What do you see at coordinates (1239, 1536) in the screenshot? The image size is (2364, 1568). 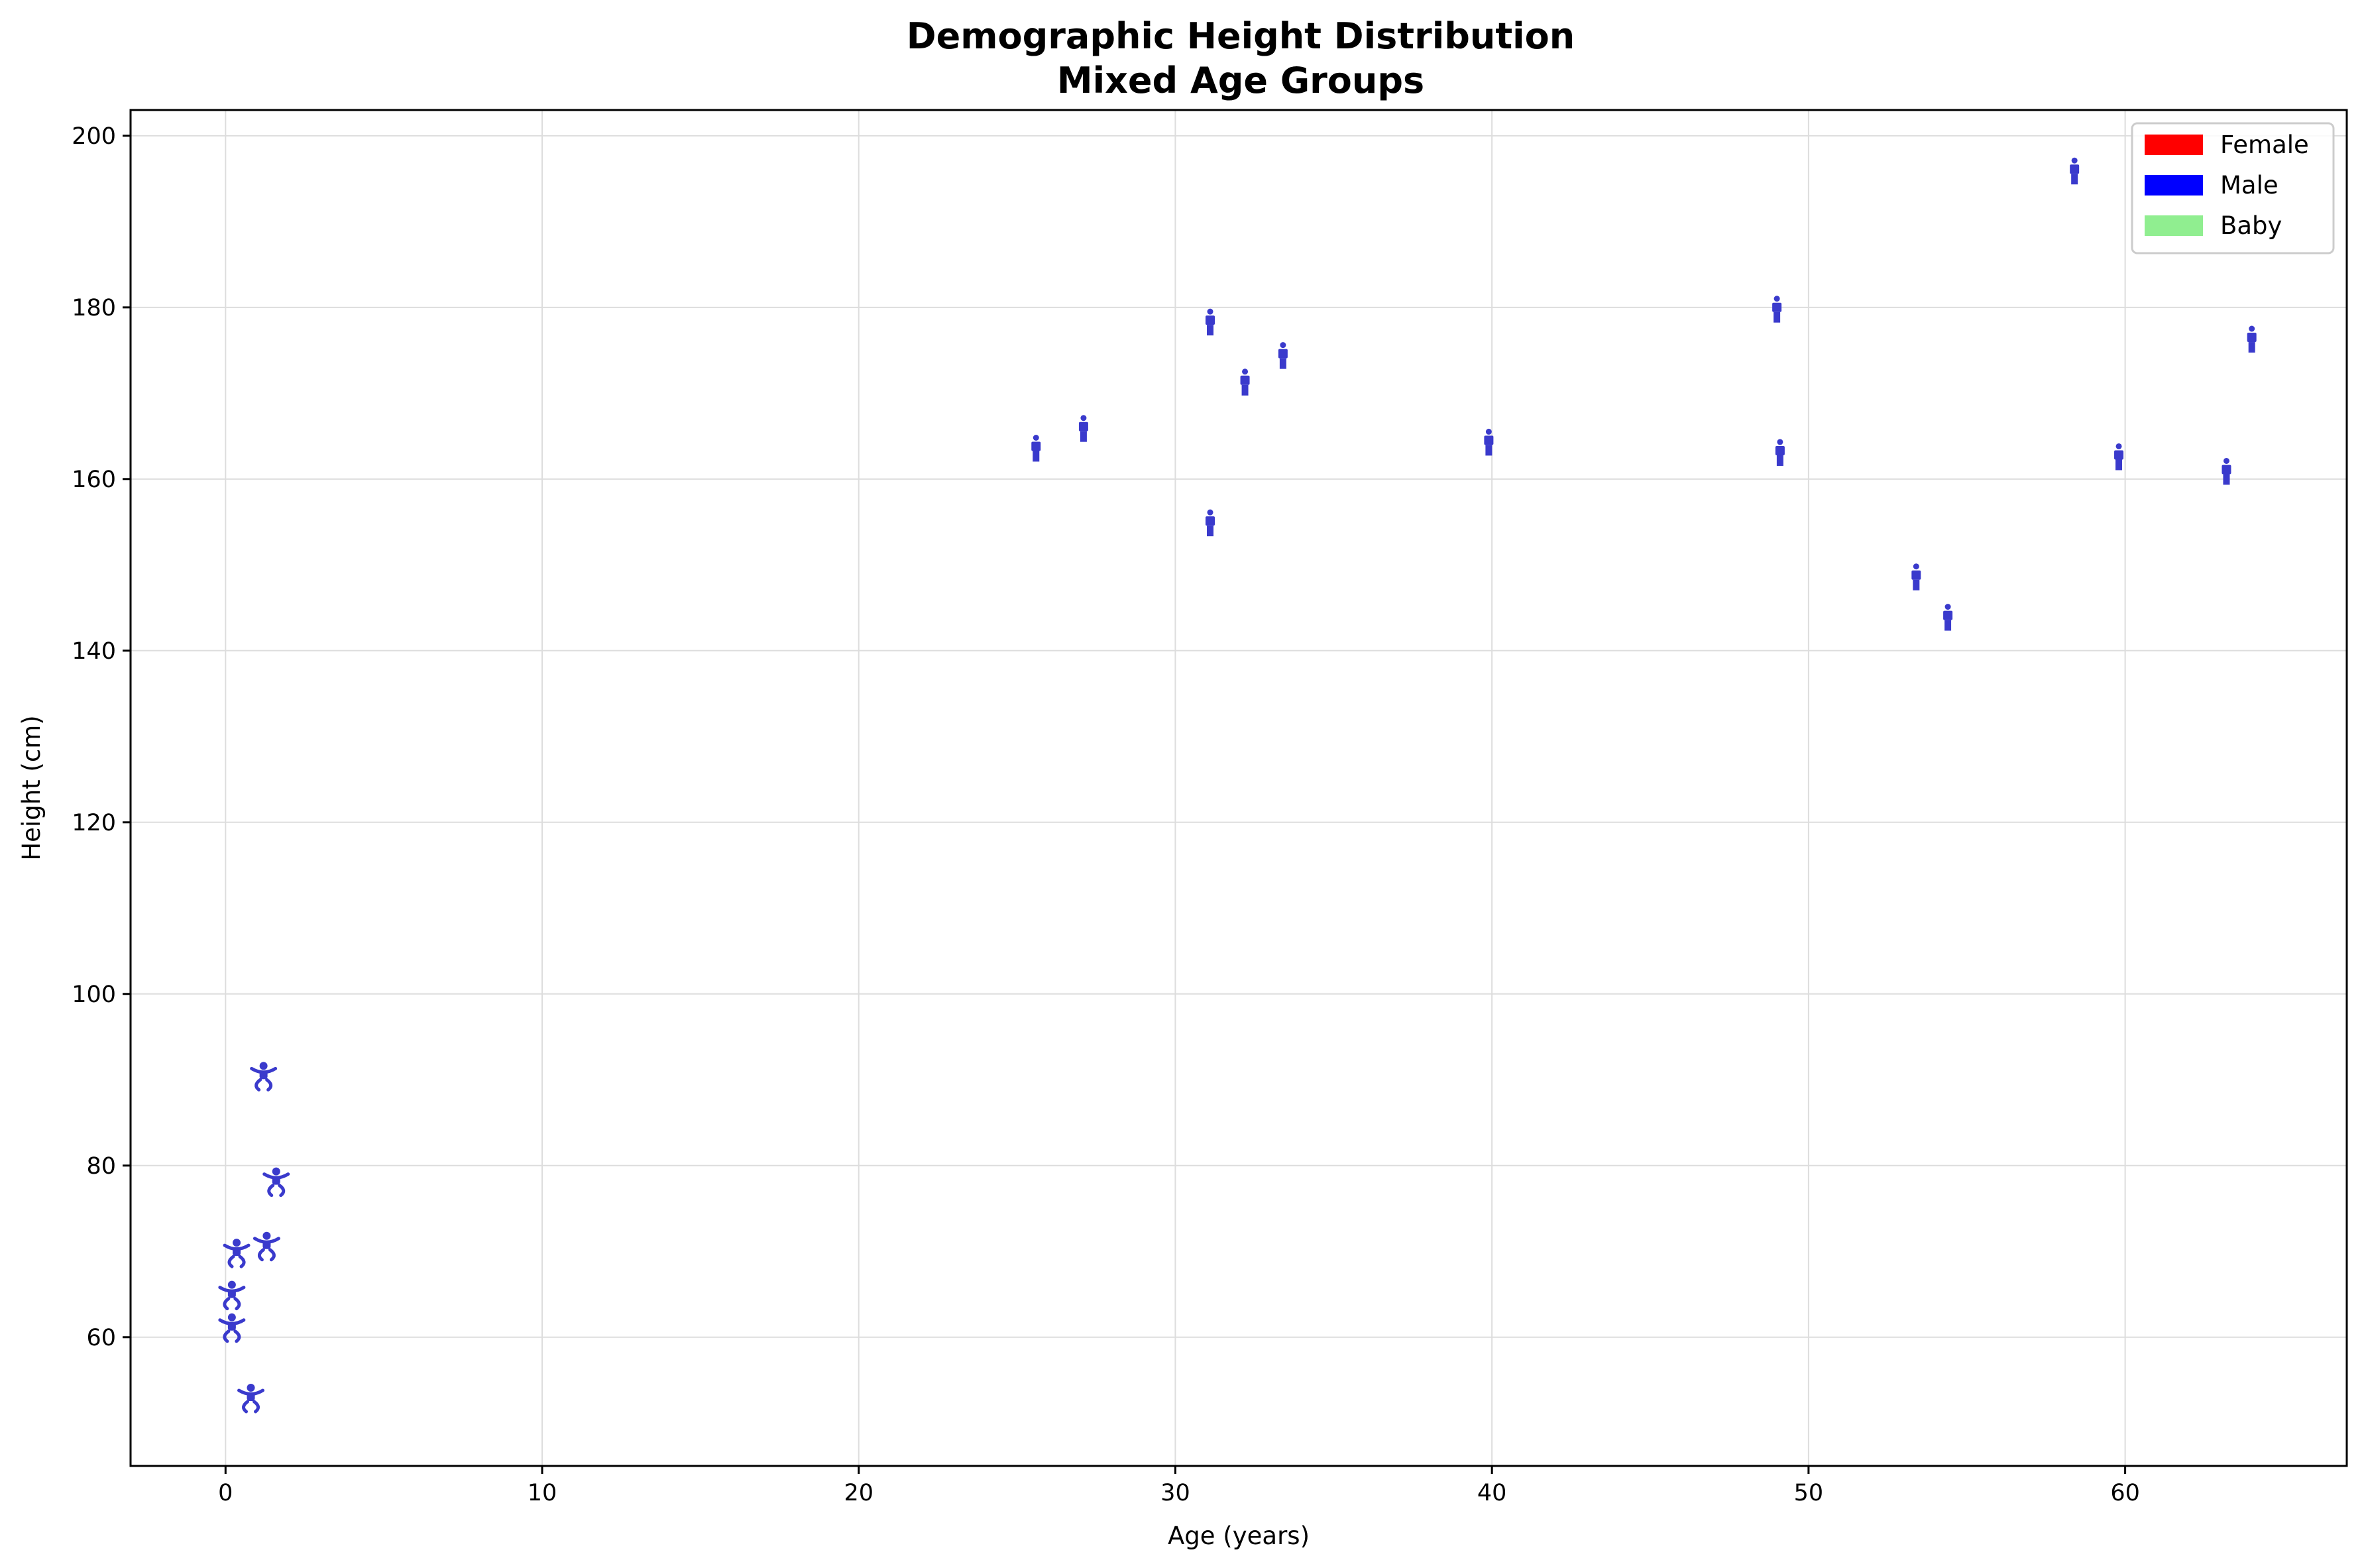 I see `x-axis-label: Age (years)` at bounding box center [1239, 1536].